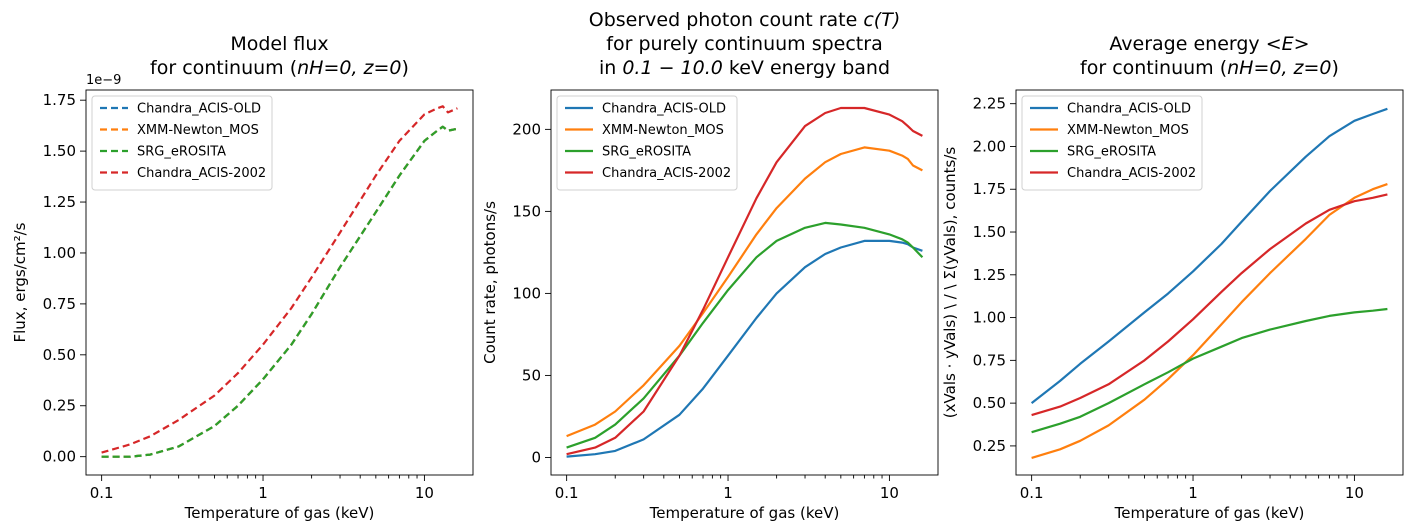  I want to click on chart-title-line: in 0.1 − 10.0 keV energy band, so click(744, 68).